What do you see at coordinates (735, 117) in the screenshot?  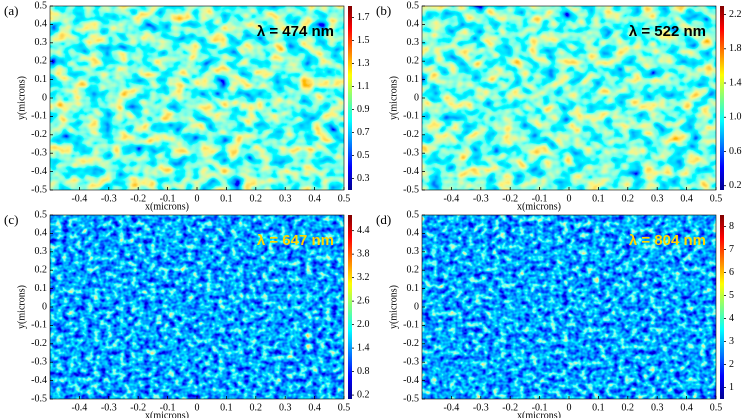 I see `colorbar-tick-label: 1.0` at bounding box center [735, 117].